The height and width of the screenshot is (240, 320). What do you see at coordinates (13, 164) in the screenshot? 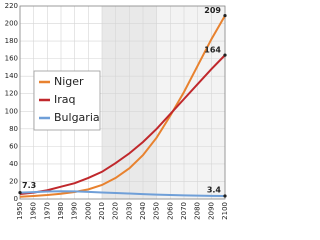
I see `y-tick-label: 40` at bounding box center [13, 164].